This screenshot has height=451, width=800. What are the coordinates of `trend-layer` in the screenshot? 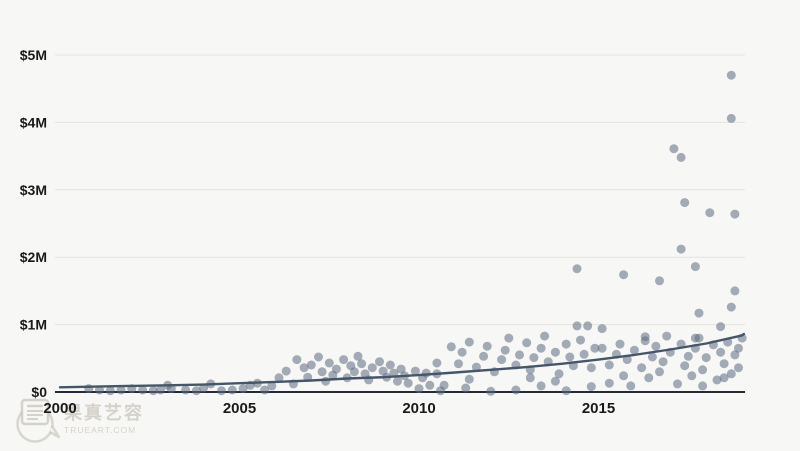 It's located at (402, 360).